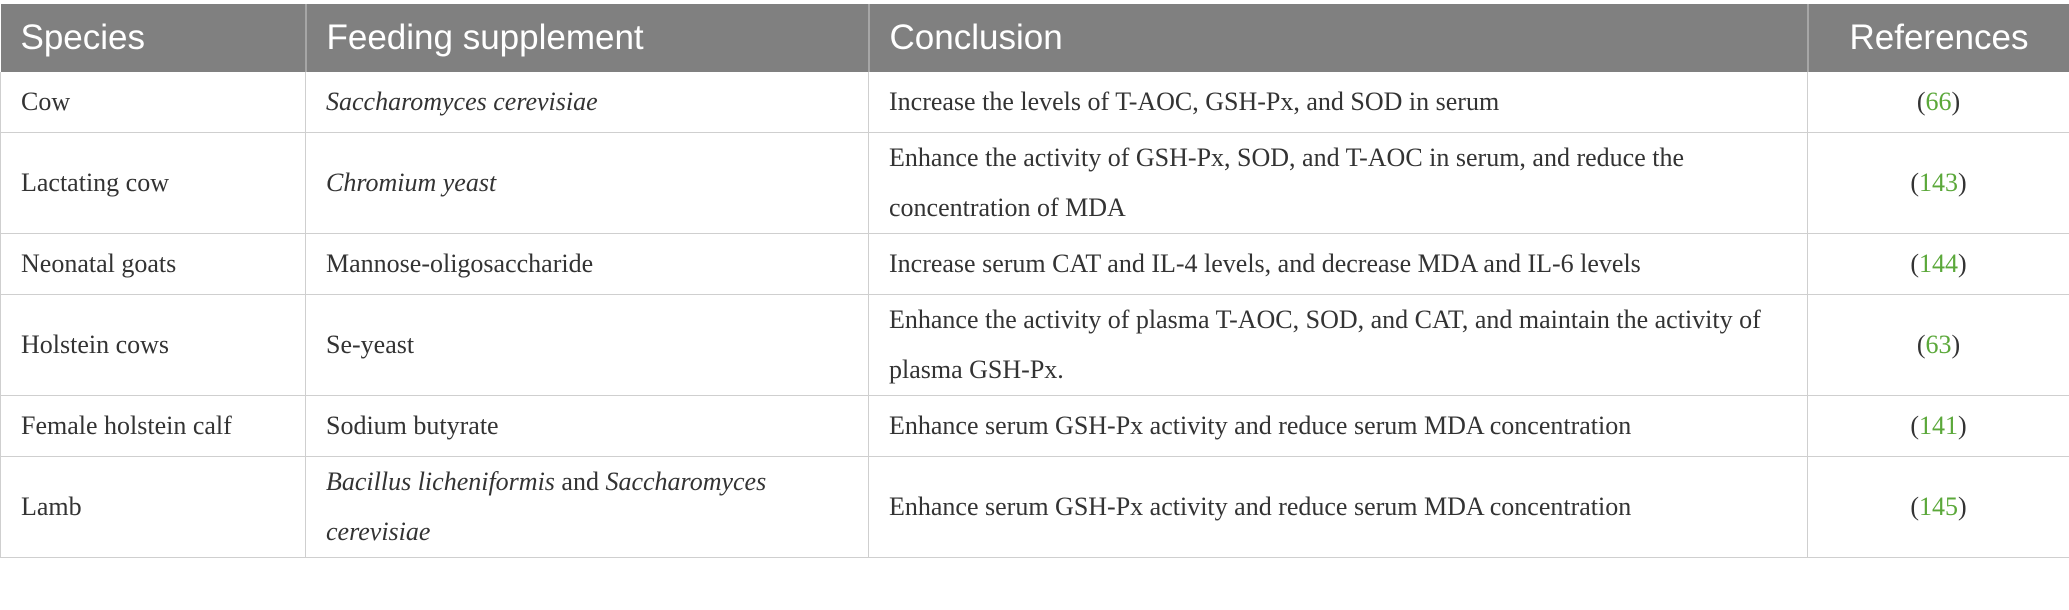  I want to click on cell-reference: (145), so click(1938, 507).